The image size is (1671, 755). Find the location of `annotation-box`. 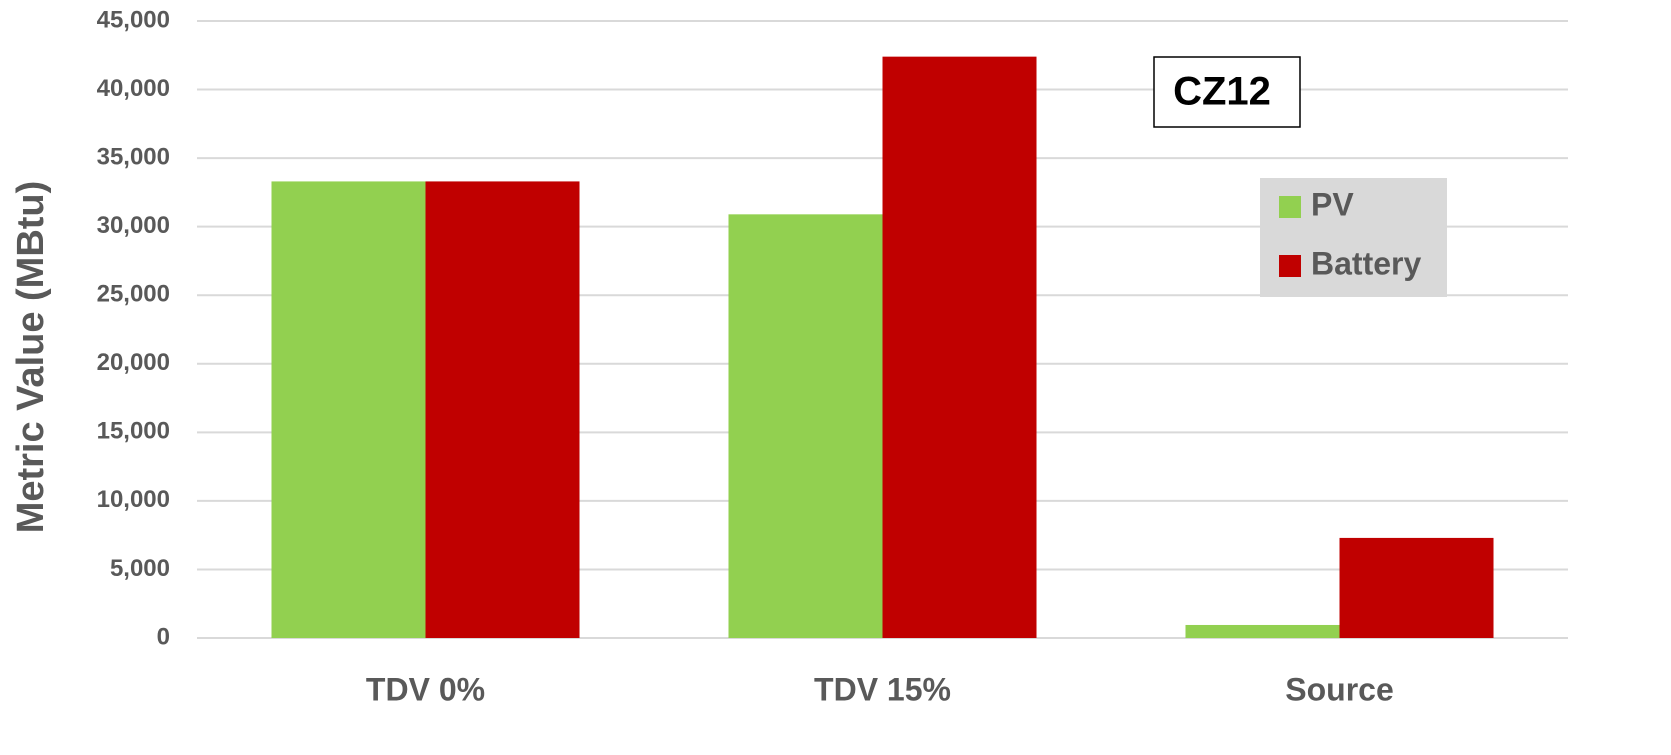

annotation-box is located at coordinates (1227, 92).